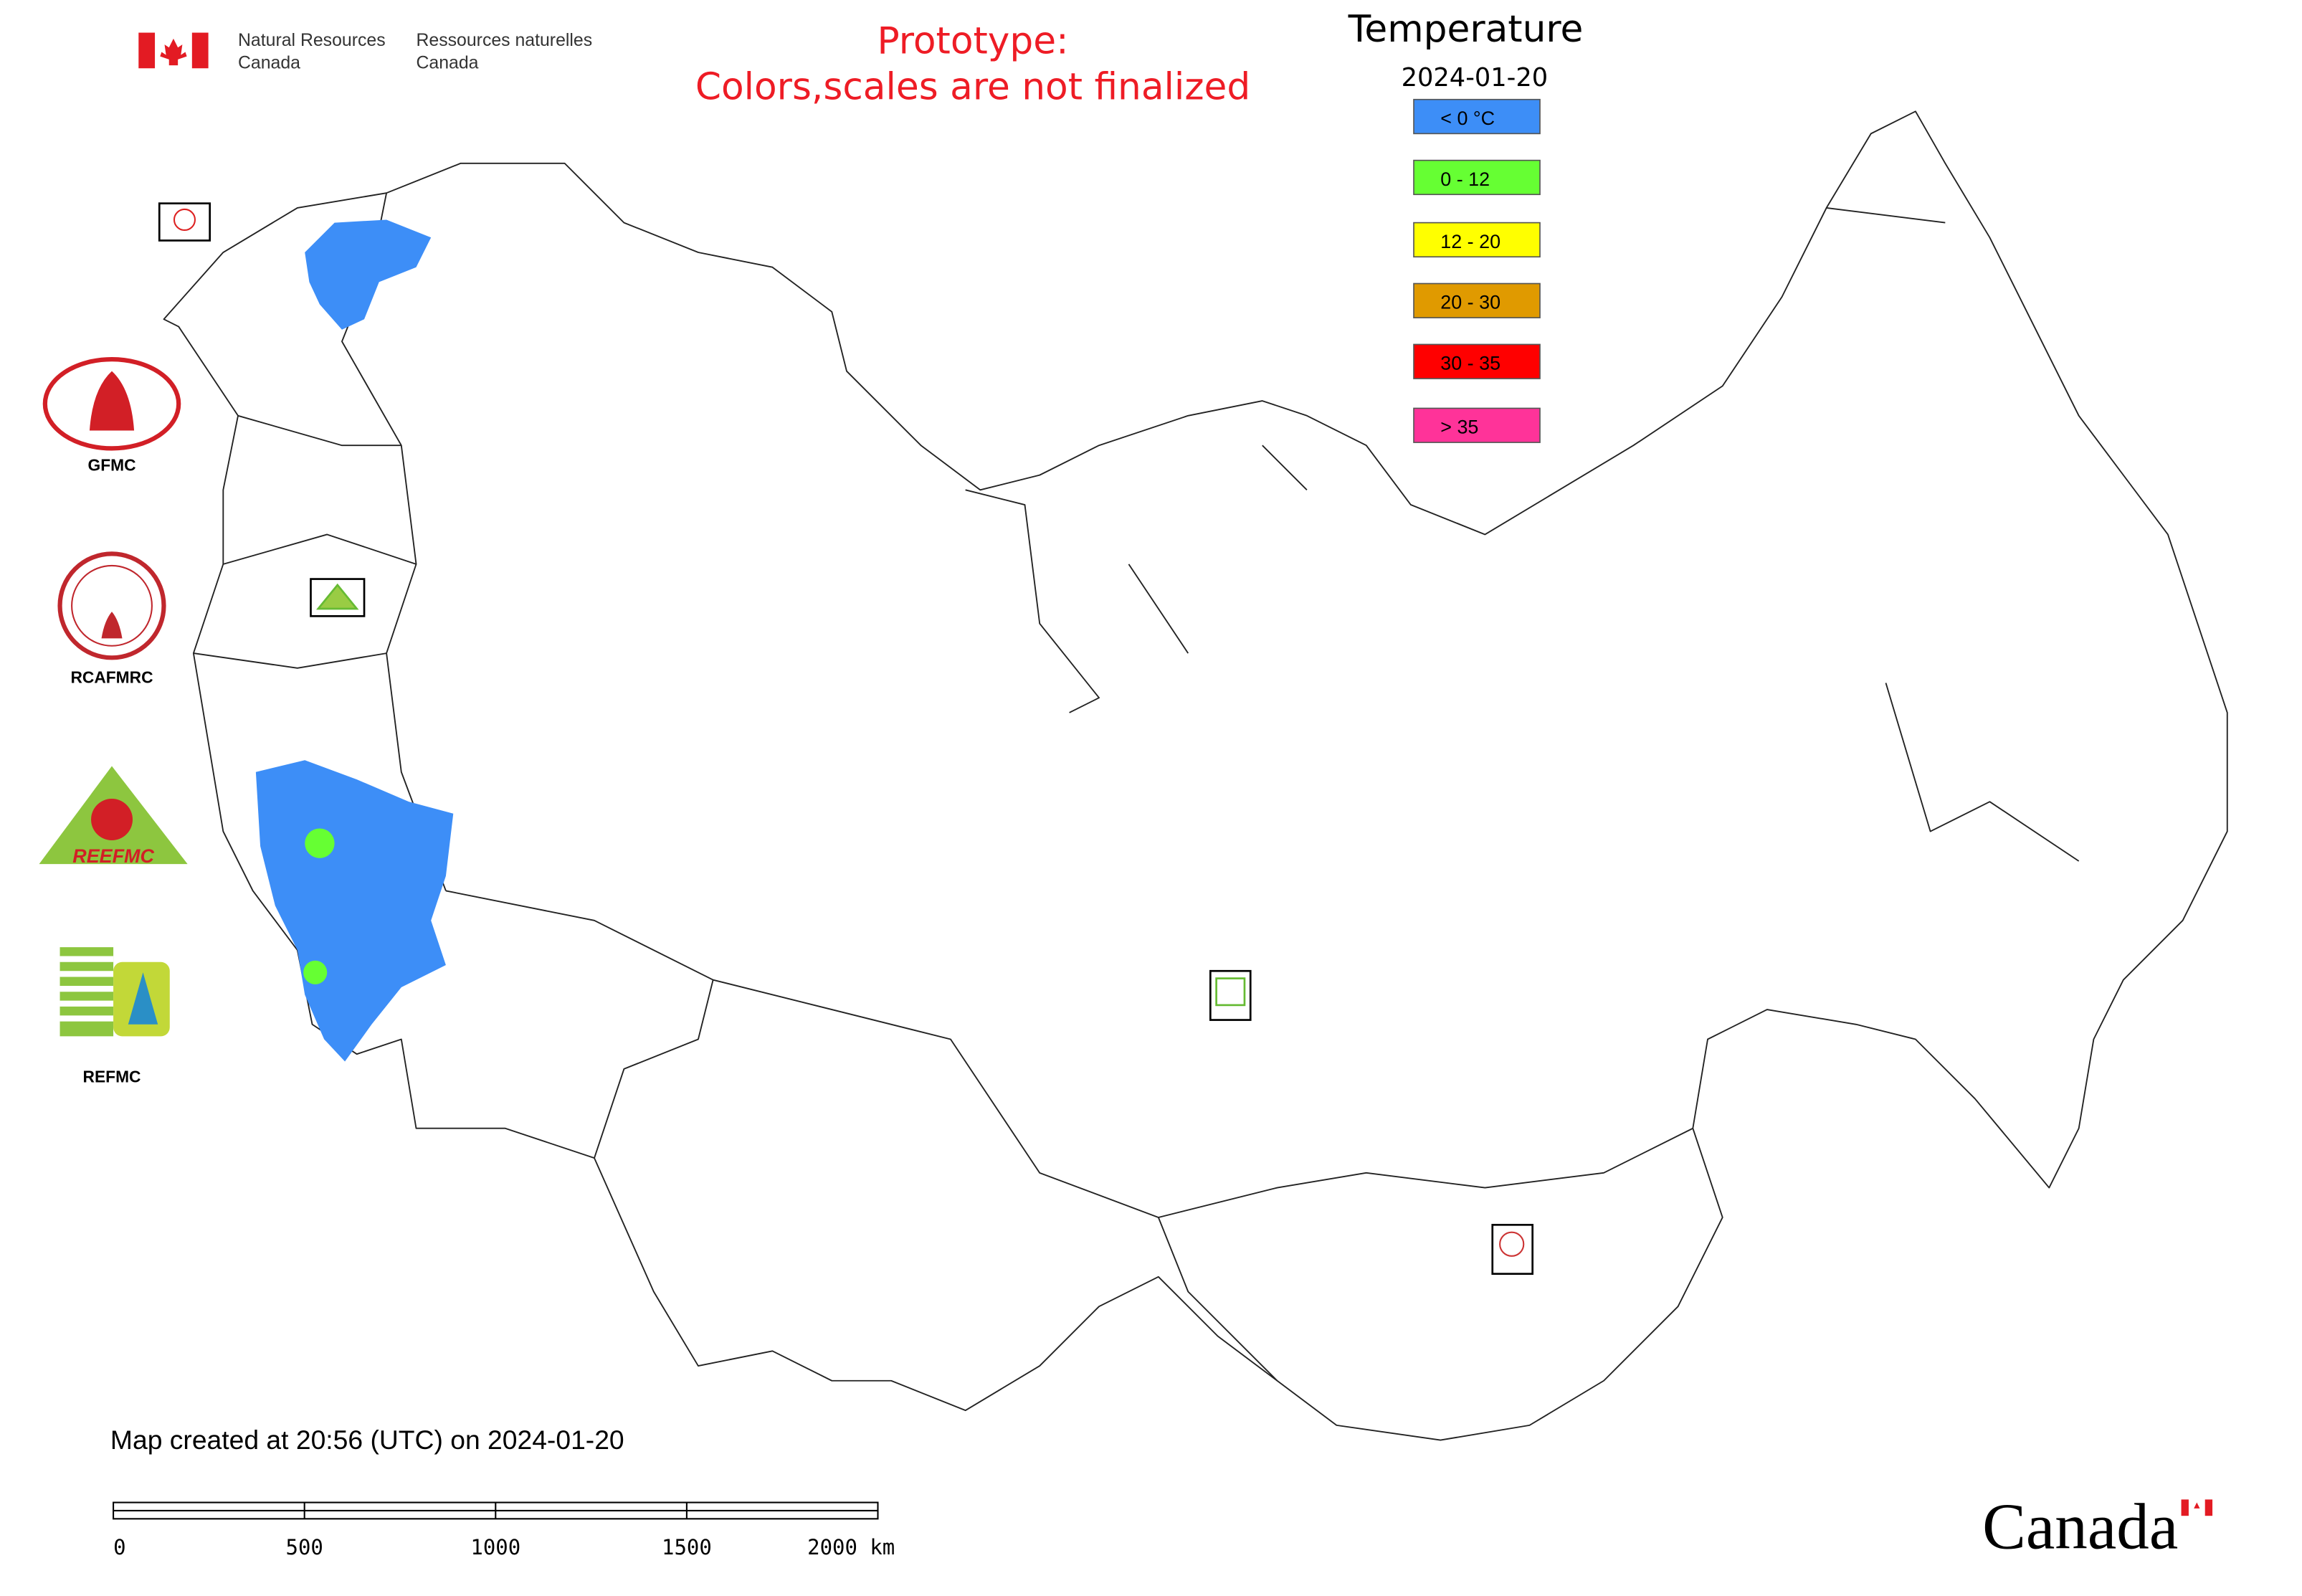  Describe the element at coordinates (113, 721) in the screenshot. I see `logos: GFMC RCAFMRC REEFMC REFMC` at that location.